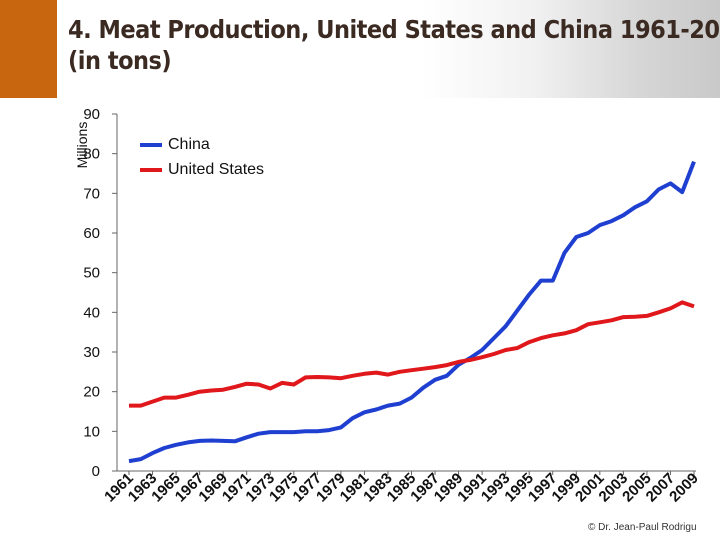 The height and width of the screenshot is (540, 720). Describe the element at coordinates (203, 159) in the screenshot. I see `legend: China United States` at that location.